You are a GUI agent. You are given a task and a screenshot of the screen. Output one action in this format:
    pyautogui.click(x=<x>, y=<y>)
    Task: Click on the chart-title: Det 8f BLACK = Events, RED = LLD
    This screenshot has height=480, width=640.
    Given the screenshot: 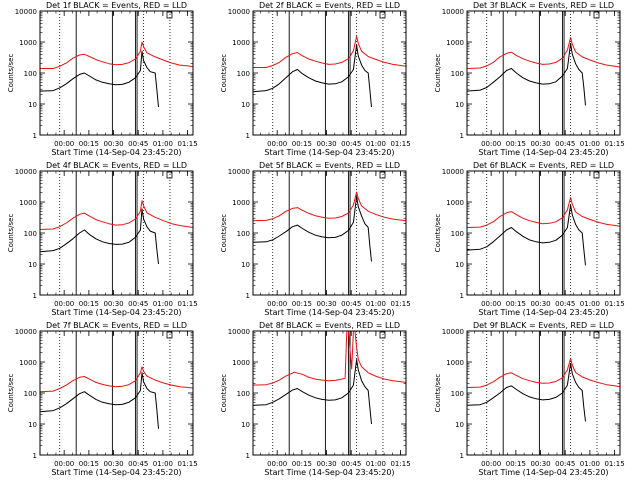 What is the action you would take?
    pyautogui.click(x=329, y=325)
    